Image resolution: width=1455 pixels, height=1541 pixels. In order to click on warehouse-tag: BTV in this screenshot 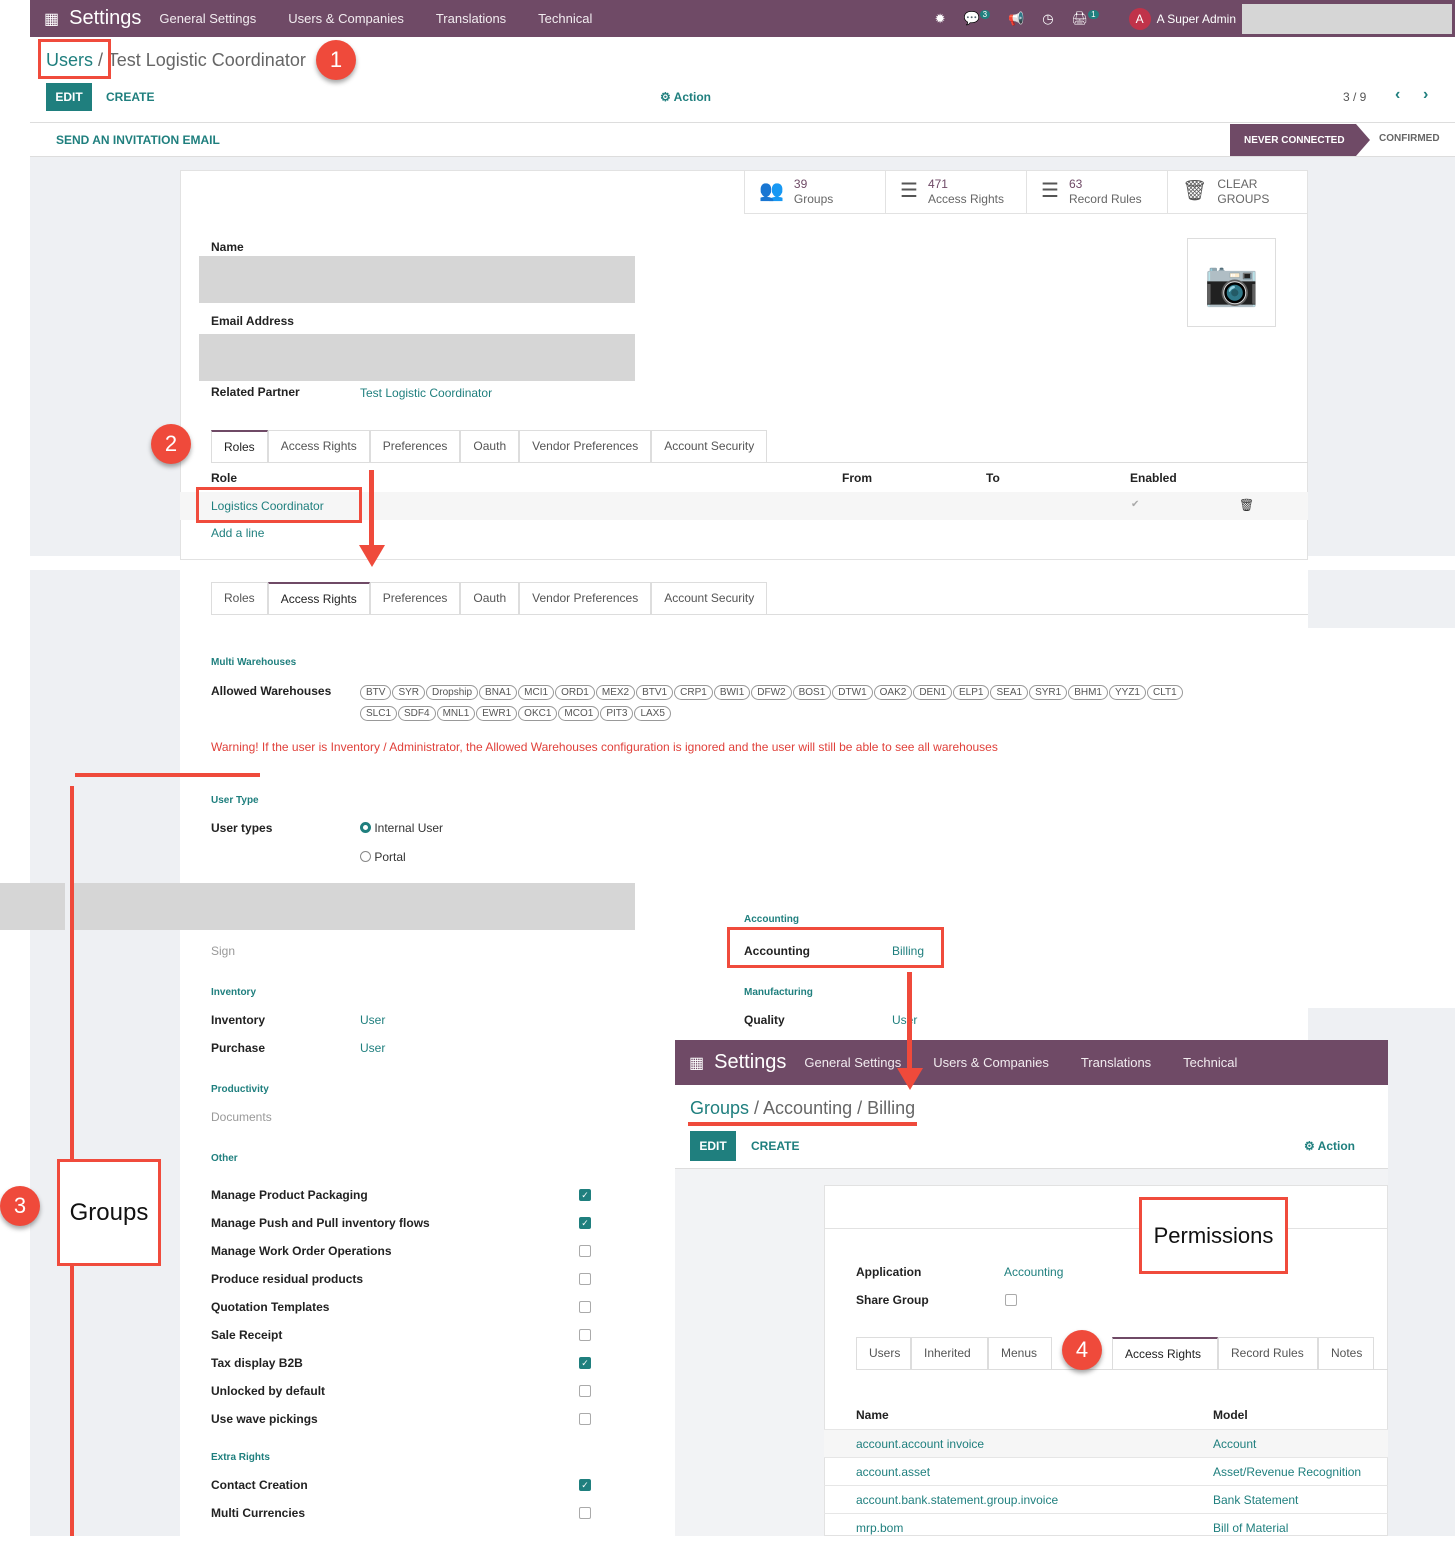, I will do `click(376, 692)`.